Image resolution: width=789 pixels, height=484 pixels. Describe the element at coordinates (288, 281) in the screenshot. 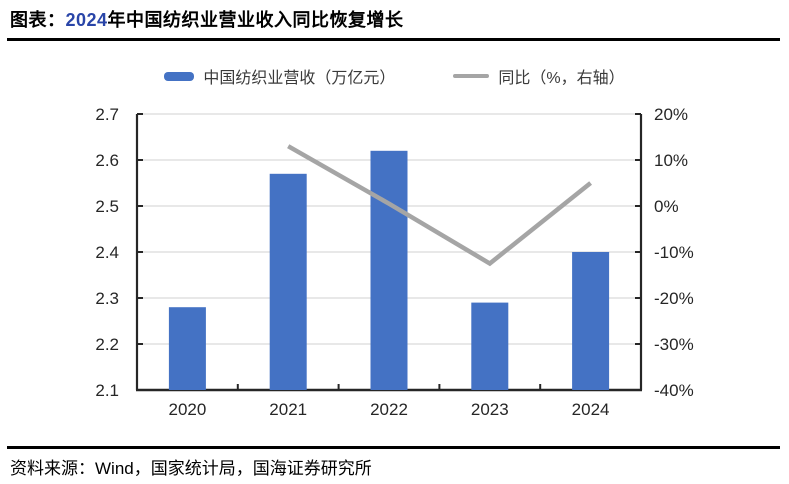

I see `bar-2021` at that location.